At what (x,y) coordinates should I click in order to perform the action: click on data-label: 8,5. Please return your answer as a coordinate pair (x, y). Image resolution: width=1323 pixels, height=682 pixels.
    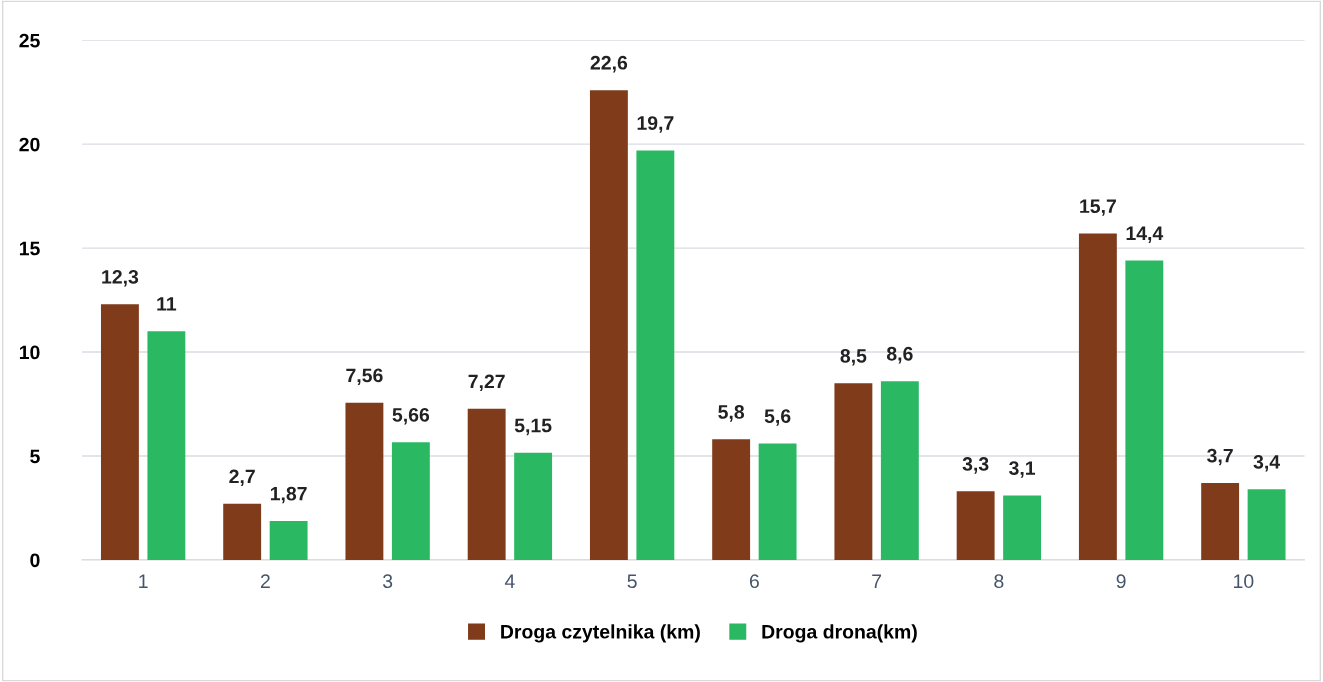
    Looking at the image, I should click on (853, 357).